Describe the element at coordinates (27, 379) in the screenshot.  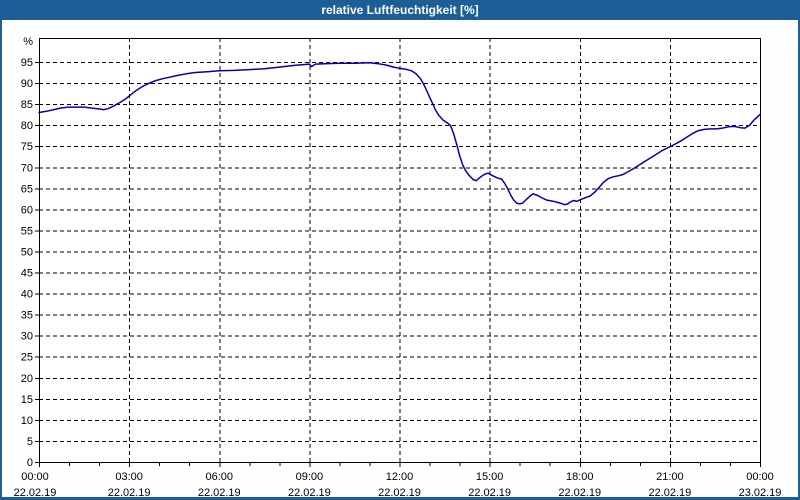
I see `svg-text: 20` at that location.